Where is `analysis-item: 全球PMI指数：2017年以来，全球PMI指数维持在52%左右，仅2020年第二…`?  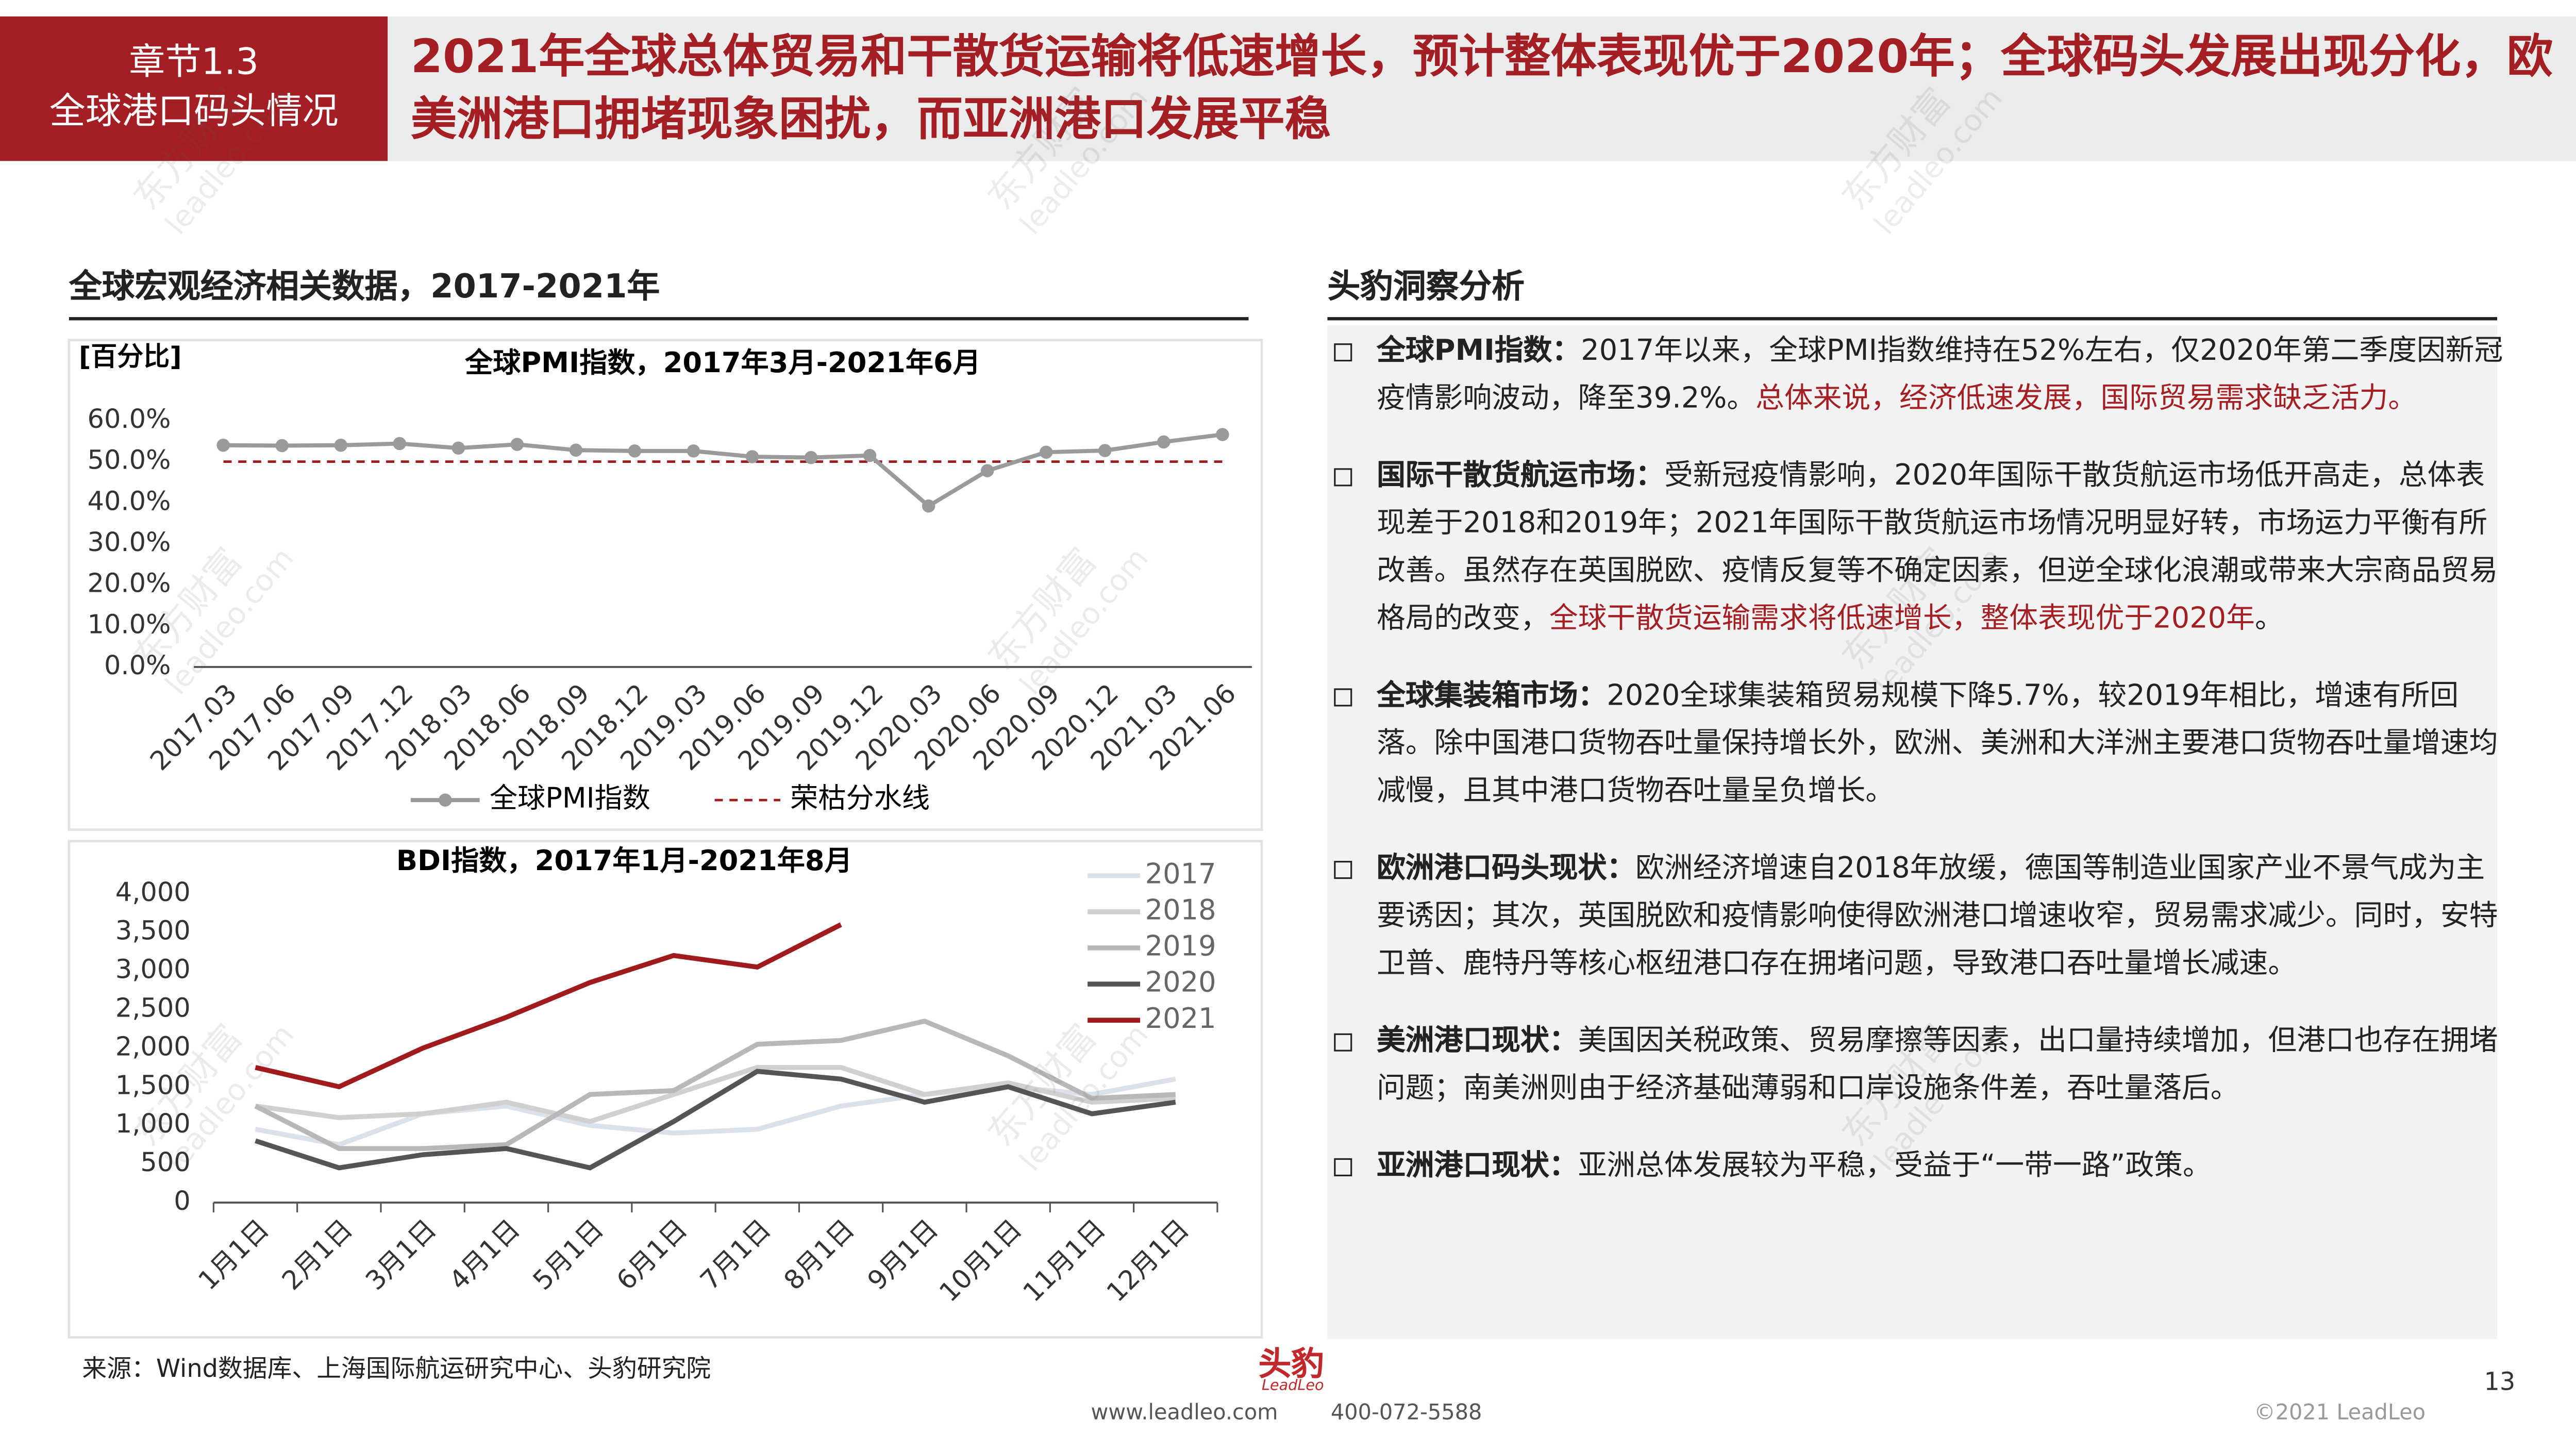
analysis-item: 全球PMI指数：2017年以来，全球PMI指数维持在52%左右，仅2020年第二… is located at coordinates (1916, 376).